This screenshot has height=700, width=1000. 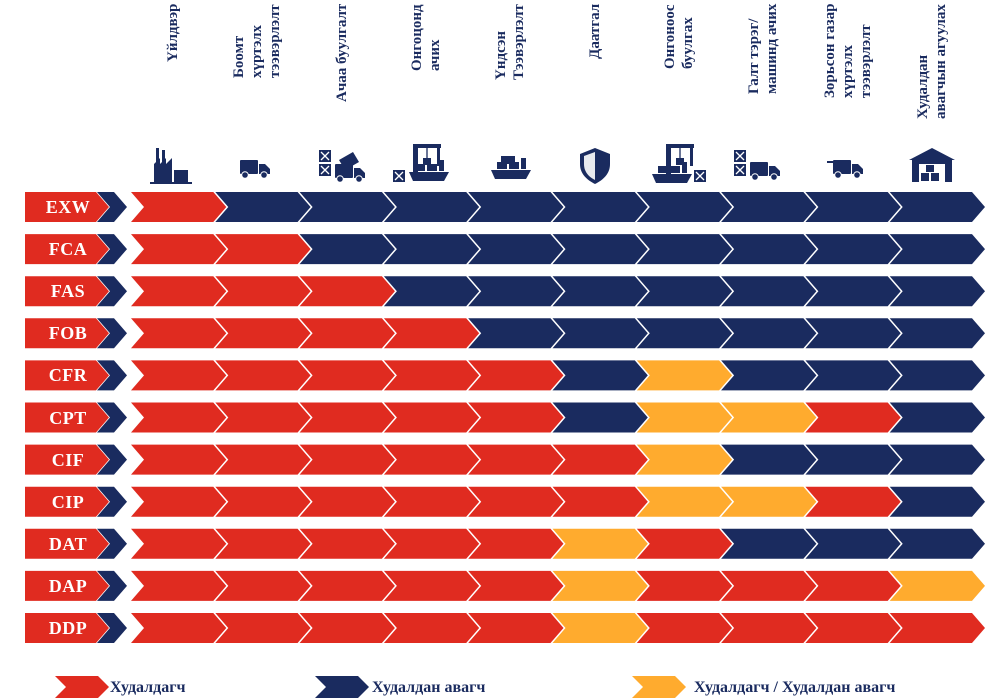 I want to click on column-label: Үндсэн Тээвэрлэлт, so click(x=510, y=42).